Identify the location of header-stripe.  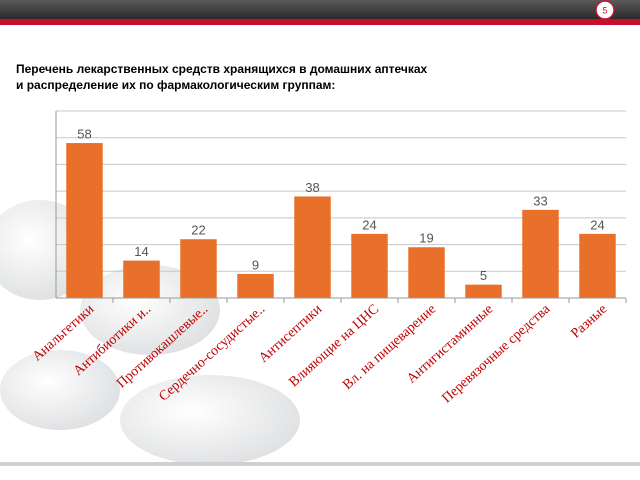
(320, 22).